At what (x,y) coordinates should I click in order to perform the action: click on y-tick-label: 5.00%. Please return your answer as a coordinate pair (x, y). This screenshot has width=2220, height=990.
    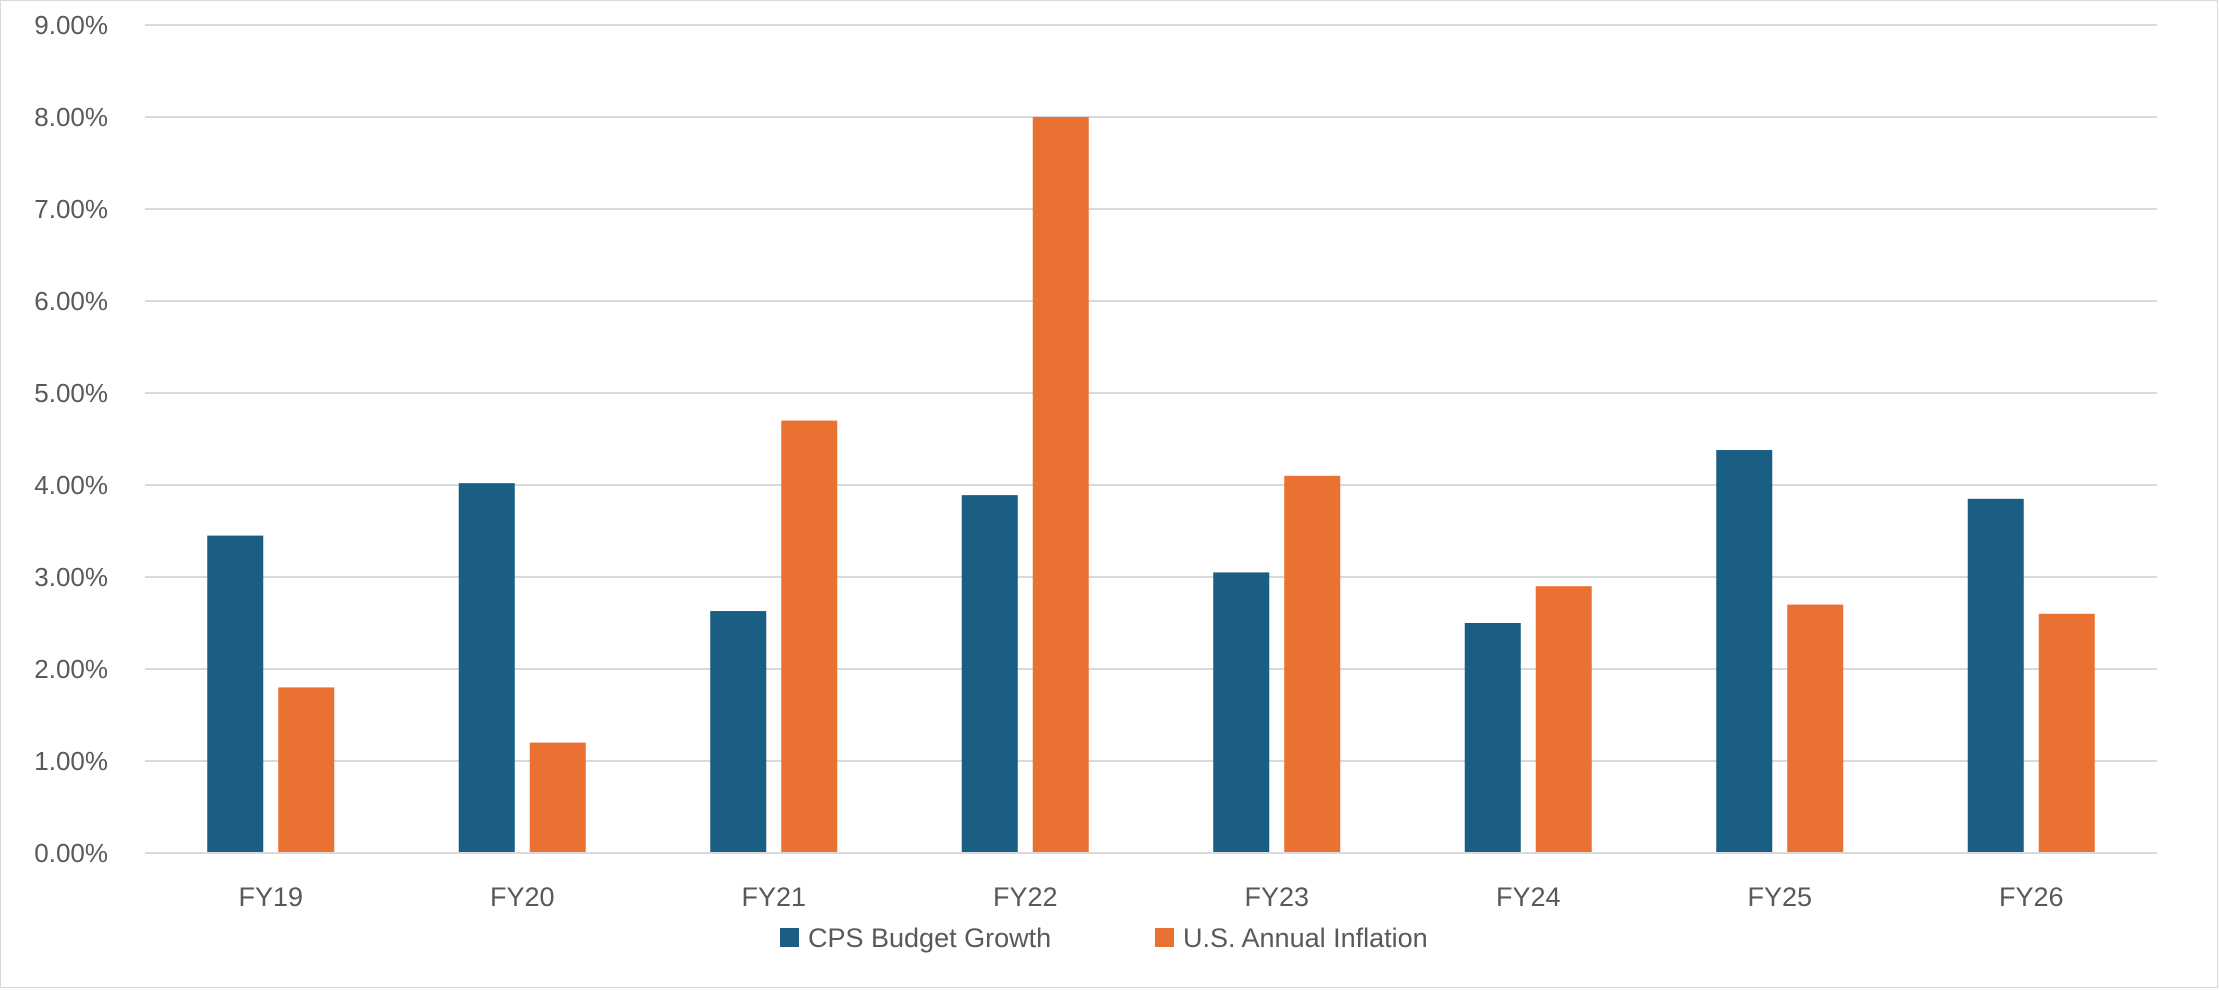
    Looking at the image, I should click on (71, 393).